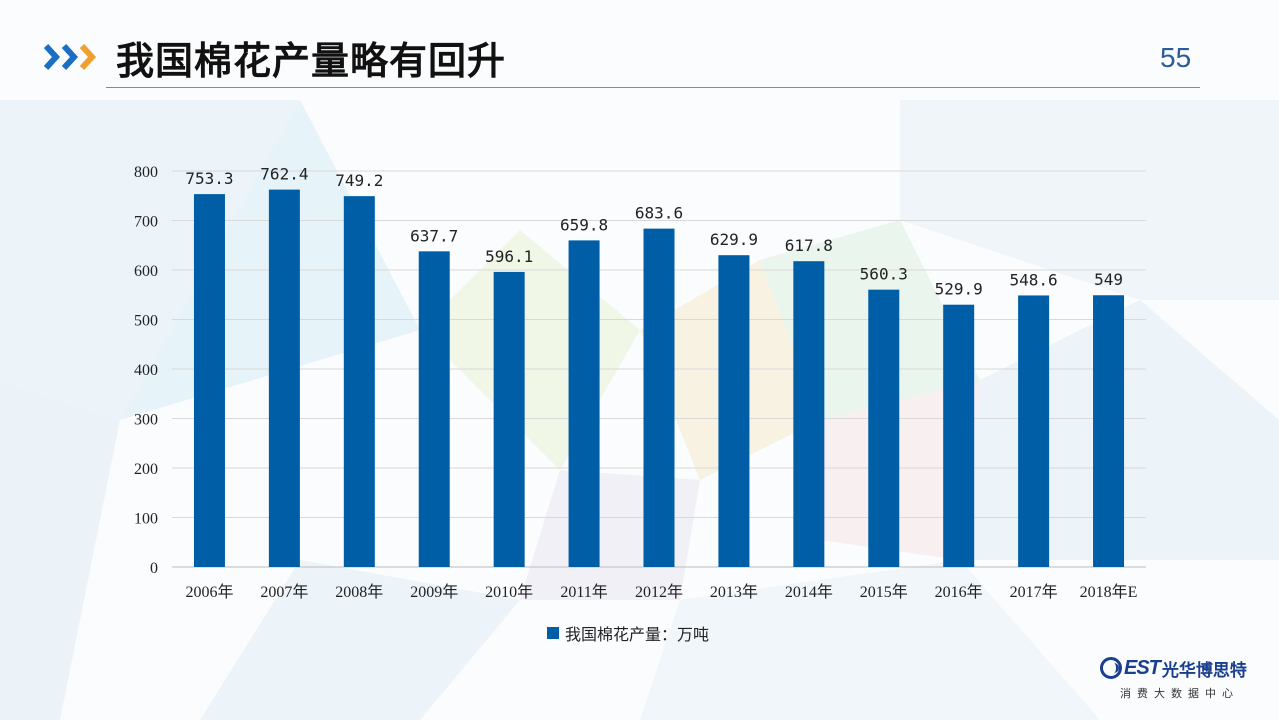 Image resolution: width=1279 pixels, height=720 pixels. I want to click on x-tick-label: 2007年, so click(284, 592).